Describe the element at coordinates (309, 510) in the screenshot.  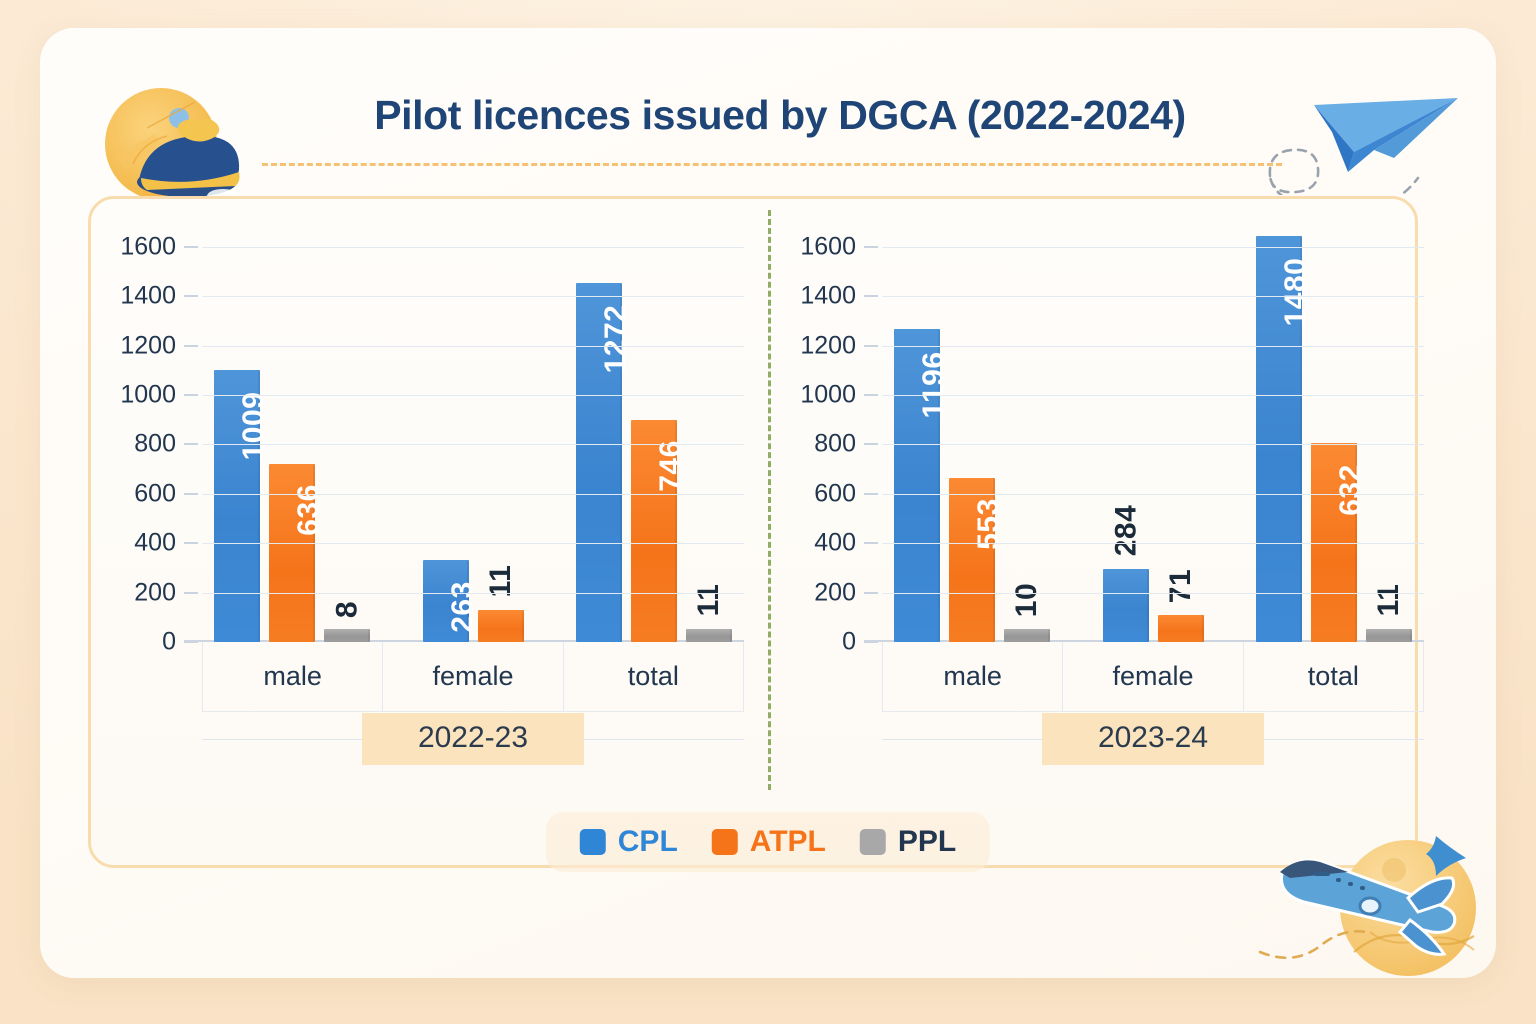
I see `bar-value-label: 636` at that location.